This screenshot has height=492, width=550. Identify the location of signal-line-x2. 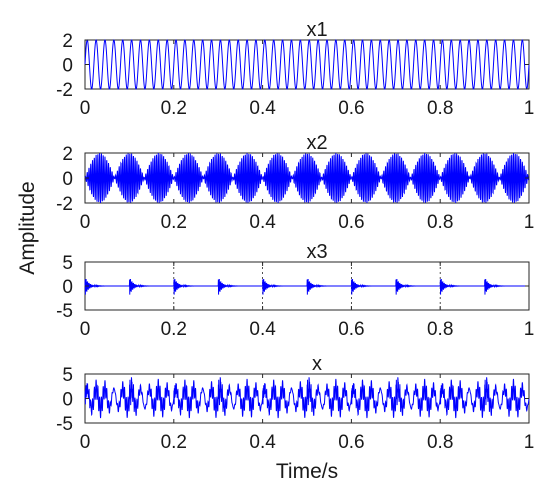
(307, 178).